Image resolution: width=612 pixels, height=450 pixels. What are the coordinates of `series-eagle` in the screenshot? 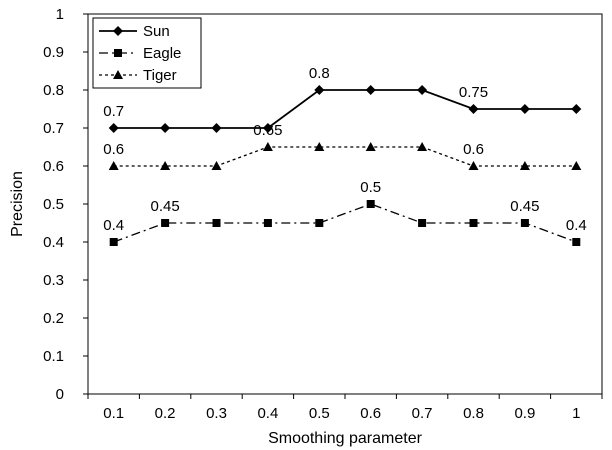 It's located at (345, 223).